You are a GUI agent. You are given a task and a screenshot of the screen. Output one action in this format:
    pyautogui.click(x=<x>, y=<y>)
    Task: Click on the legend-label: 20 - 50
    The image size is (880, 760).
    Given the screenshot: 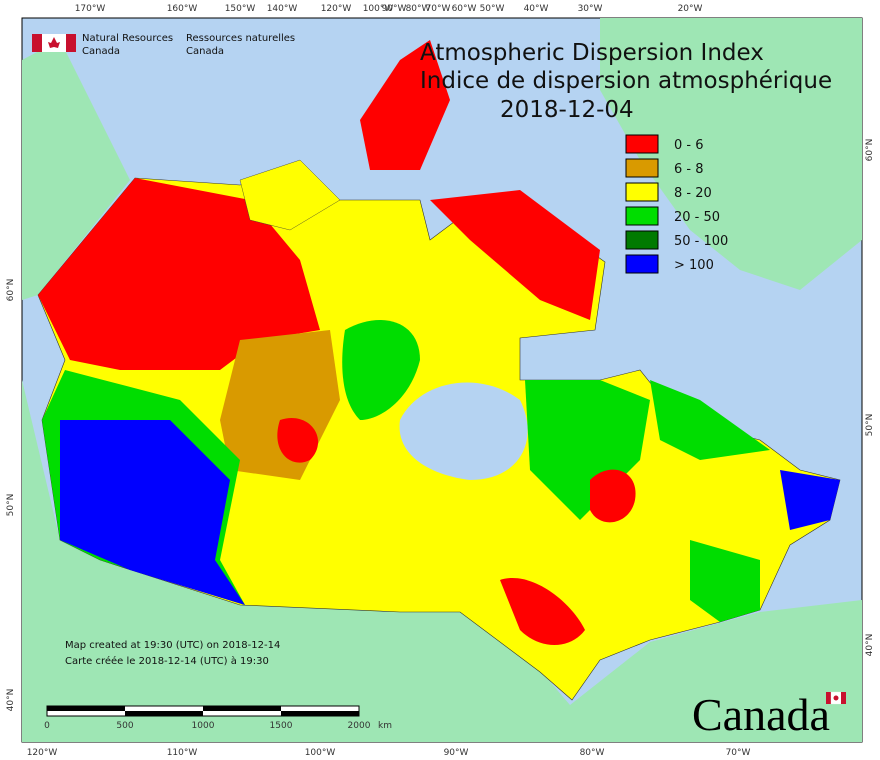 What is the action you would take?
    pyautogui.click(x=697, y=217)
    